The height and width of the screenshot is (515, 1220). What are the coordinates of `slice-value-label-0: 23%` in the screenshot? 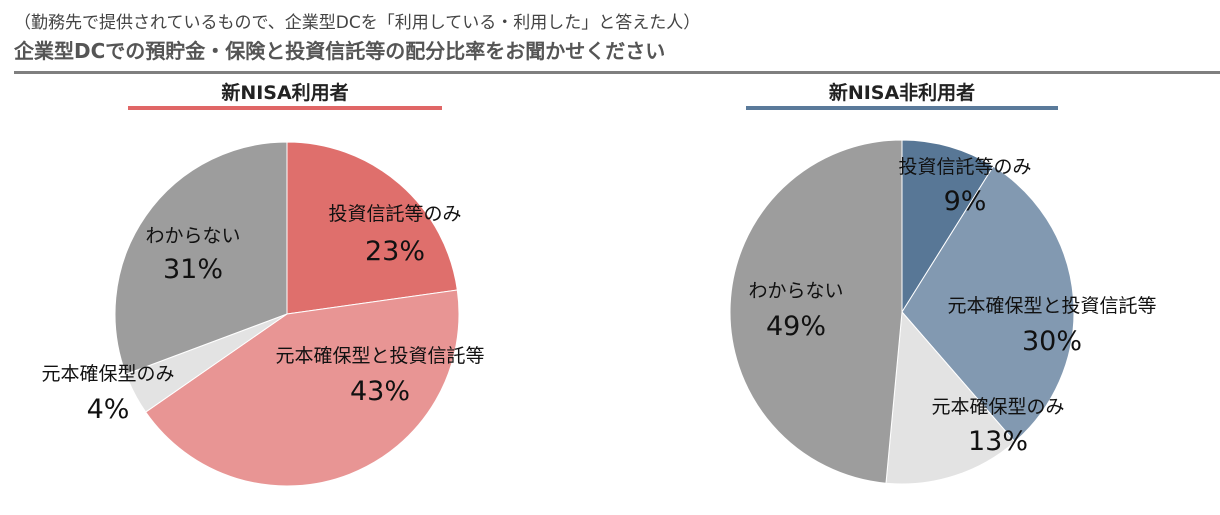 It's located at (395, 251).